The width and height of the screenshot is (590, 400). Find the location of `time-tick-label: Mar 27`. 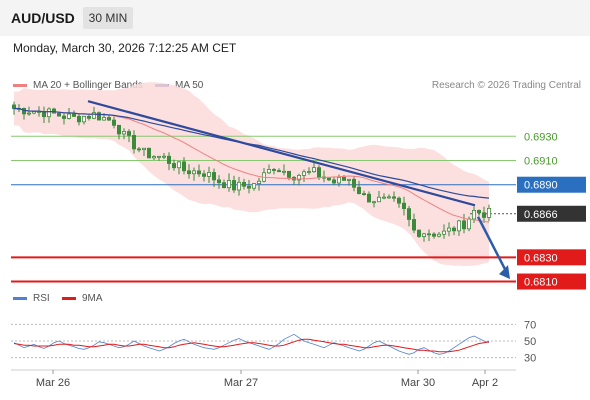

time-tick-label: Mar 27 is located at coordinates (241, 383).